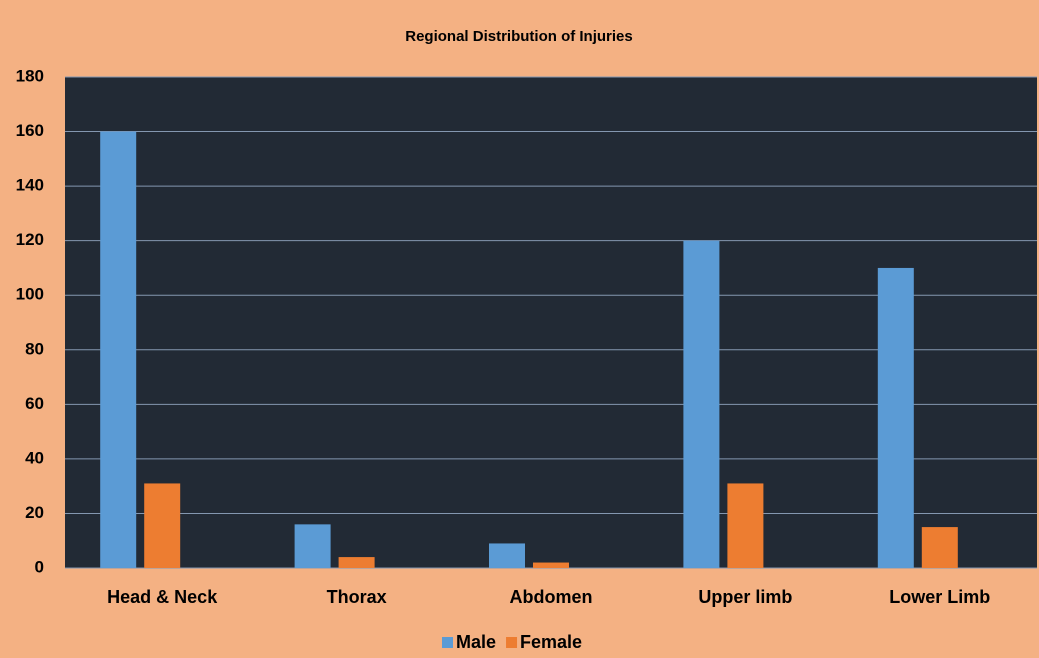 The image size is (1039, 658). What do you see at coordinates (34, 512) in the screenshot?
I see `y-tick-label: 20` at bounding box center [34, 512].